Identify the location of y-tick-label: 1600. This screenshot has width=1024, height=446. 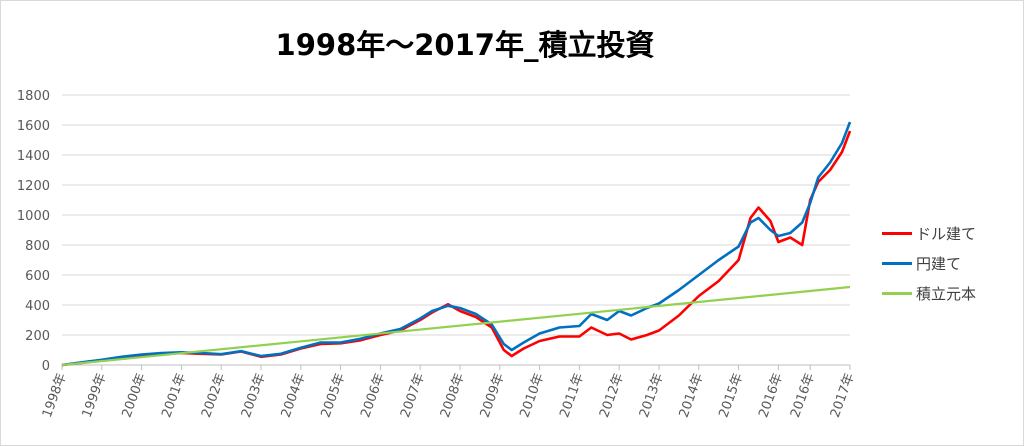
(33, 126).